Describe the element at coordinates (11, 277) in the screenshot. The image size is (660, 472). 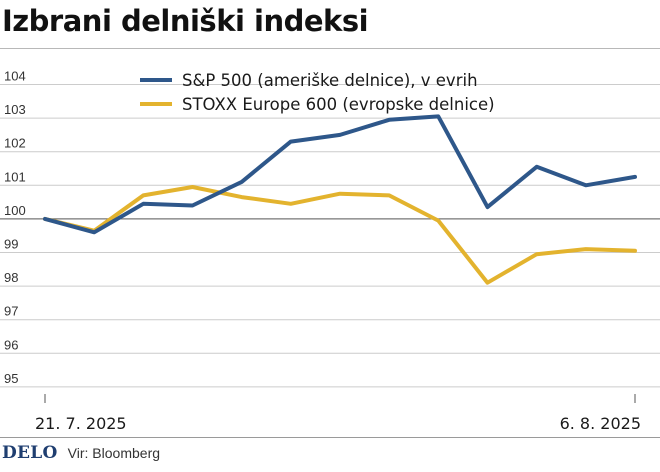
I see `y-tick-label: 98` at that location.